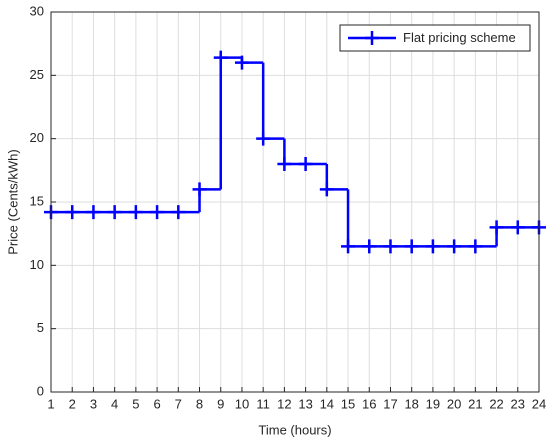 This screenshot has height=443, width=550. I want to click on x-tick-label: 15, so click(348, 403).